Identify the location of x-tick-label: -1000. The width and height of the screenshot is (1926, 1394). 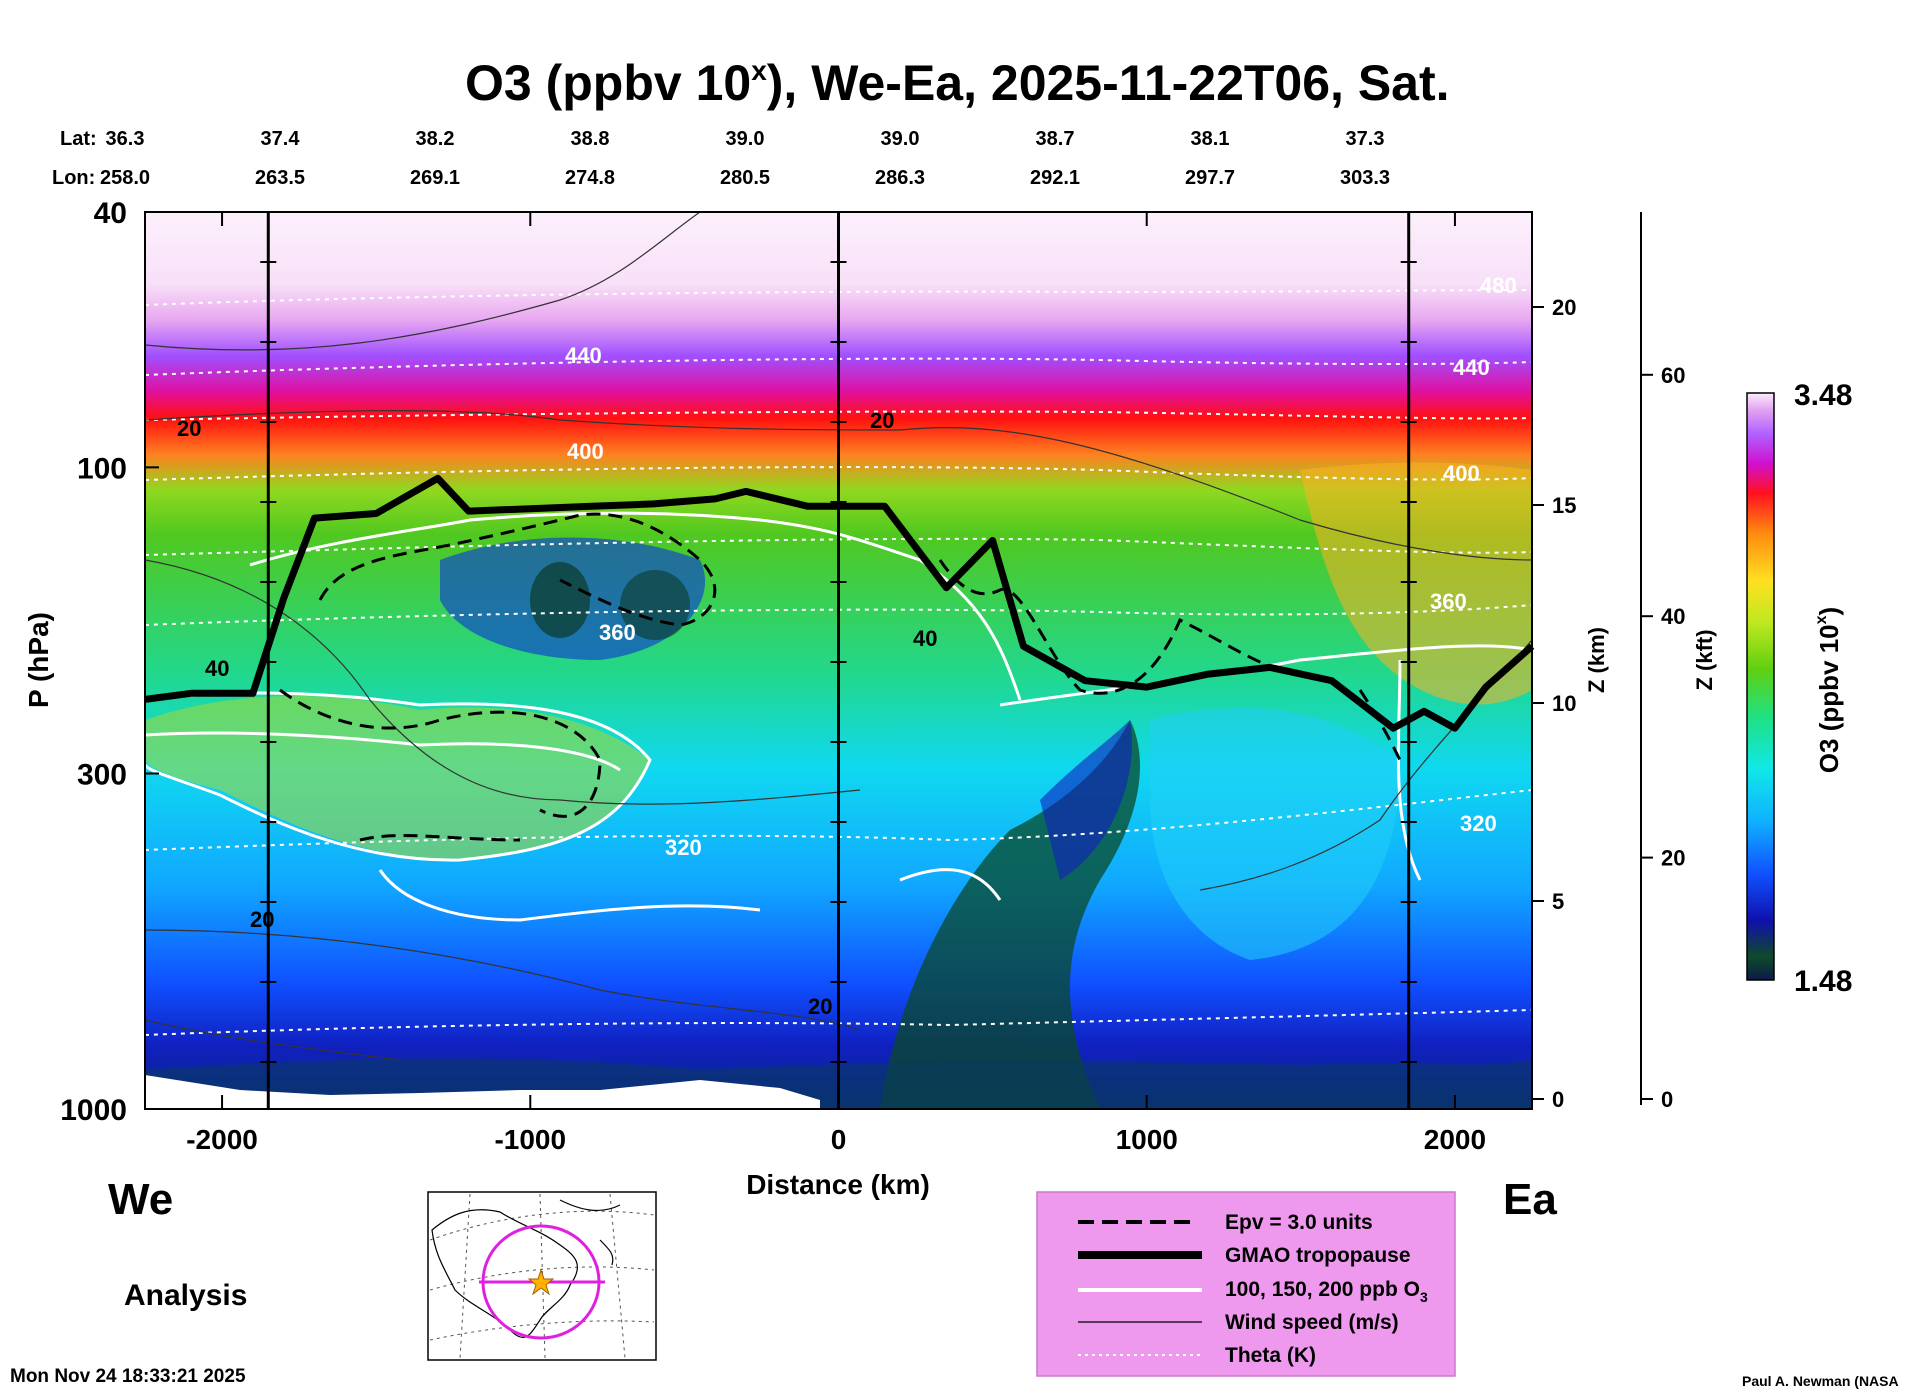
(530, 1139).